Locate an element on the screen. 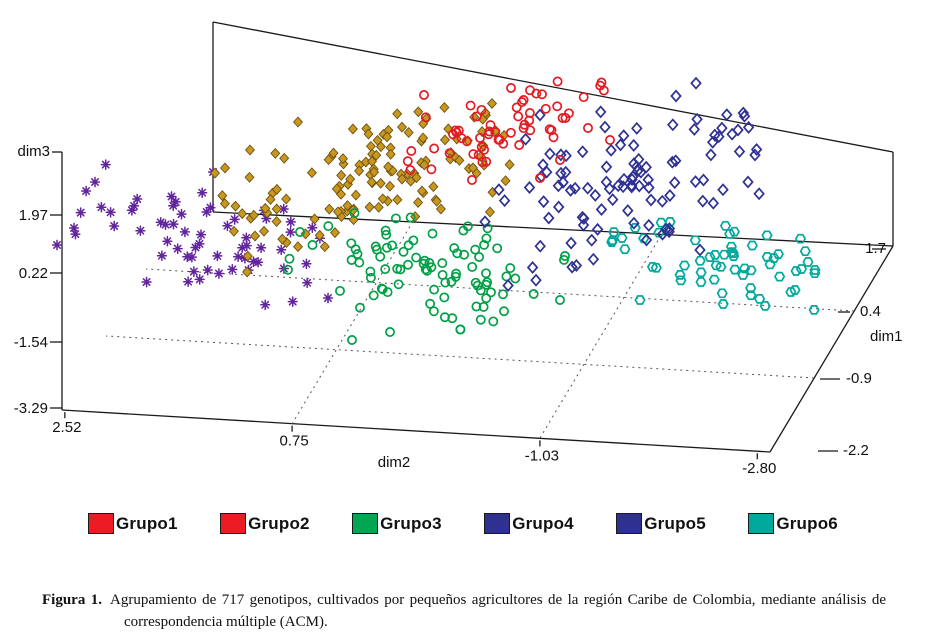  dim3-tick-label: -1.54 is located at coordinates (31, 342).